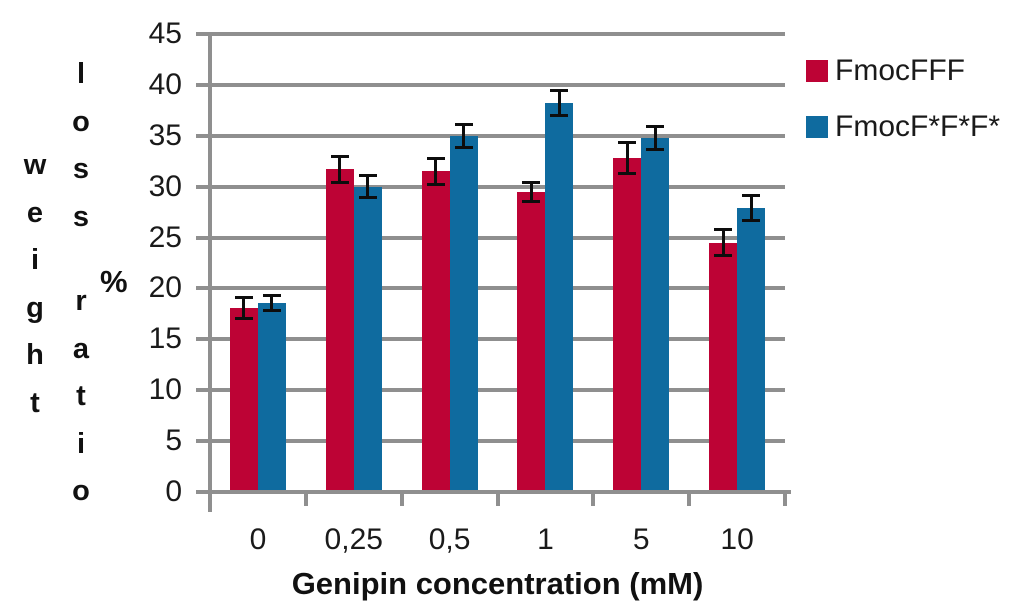  Describe the element at coordinates (173, 491) in the screenshot. I see `y-axis-tick-label: 0` at that location.